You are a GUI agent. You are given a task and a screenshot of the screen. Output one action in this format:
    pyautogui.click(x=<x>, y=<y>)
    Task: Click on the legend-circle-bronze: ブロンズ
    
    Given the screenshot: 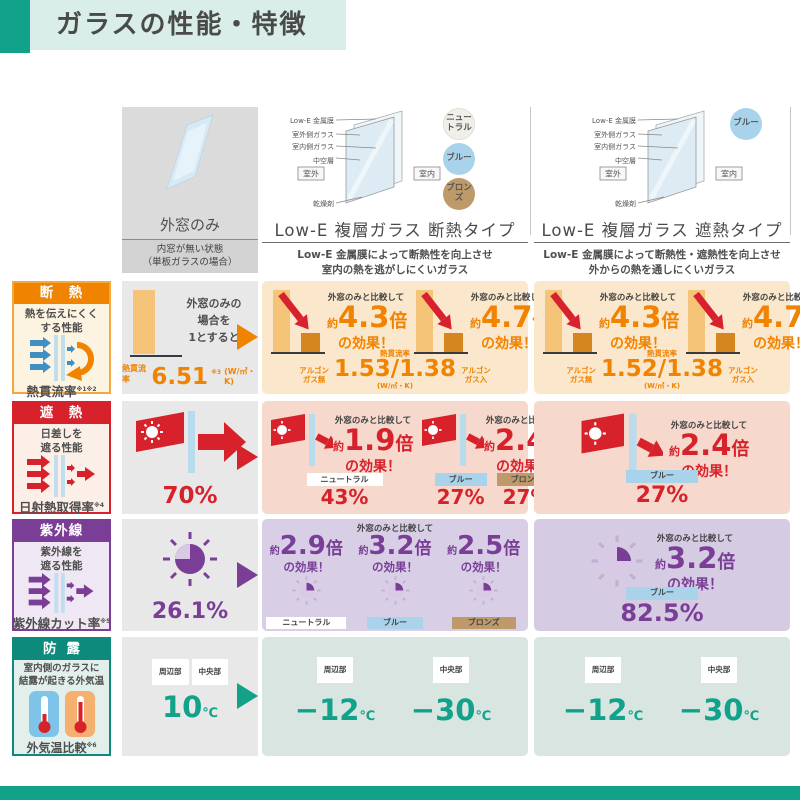 What is the action you would take?
    pyautogui.click(x=459, y=194)
    